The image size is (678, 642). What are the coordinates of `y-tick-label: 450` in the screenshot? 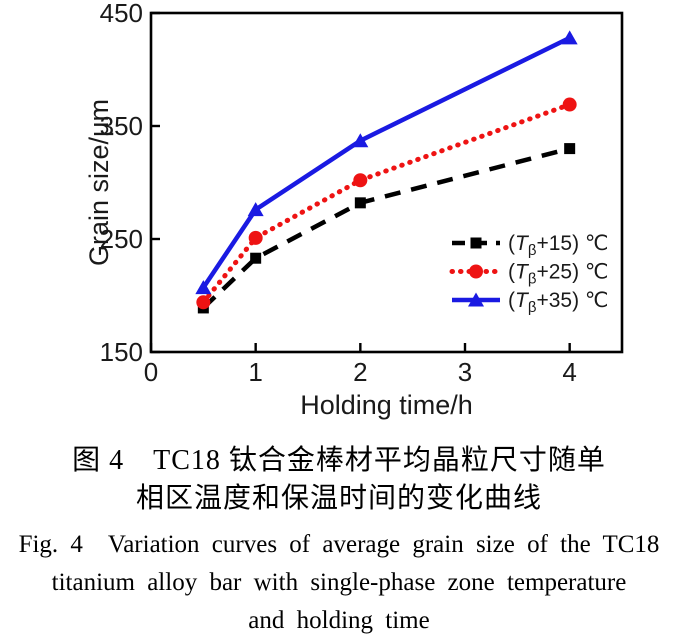 It's located at (121, 14).